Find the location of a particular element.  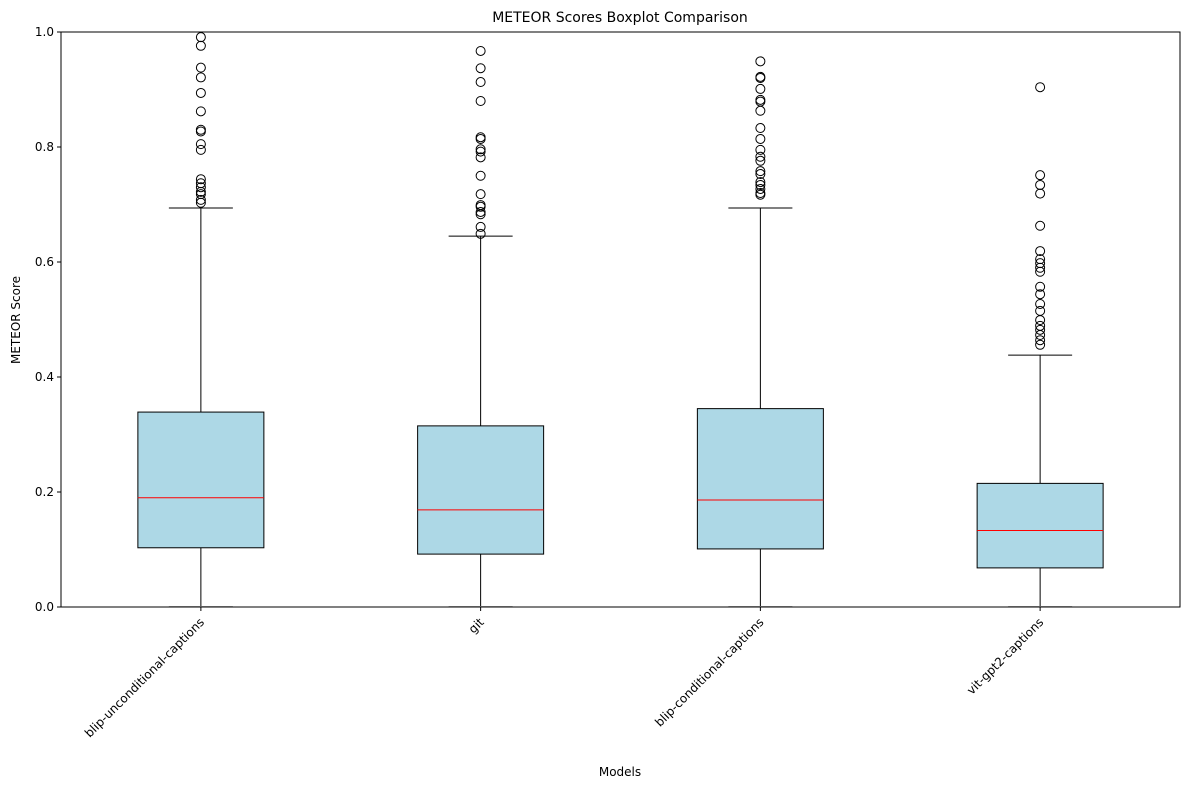

y-tick-label: 0.6 is located at coordinates (44, 262).